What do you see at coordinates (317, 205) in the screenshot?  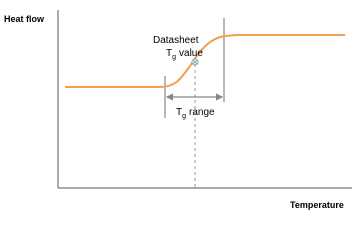 I see `x-axis-label: Temperature` at bounding box center [317, 205].